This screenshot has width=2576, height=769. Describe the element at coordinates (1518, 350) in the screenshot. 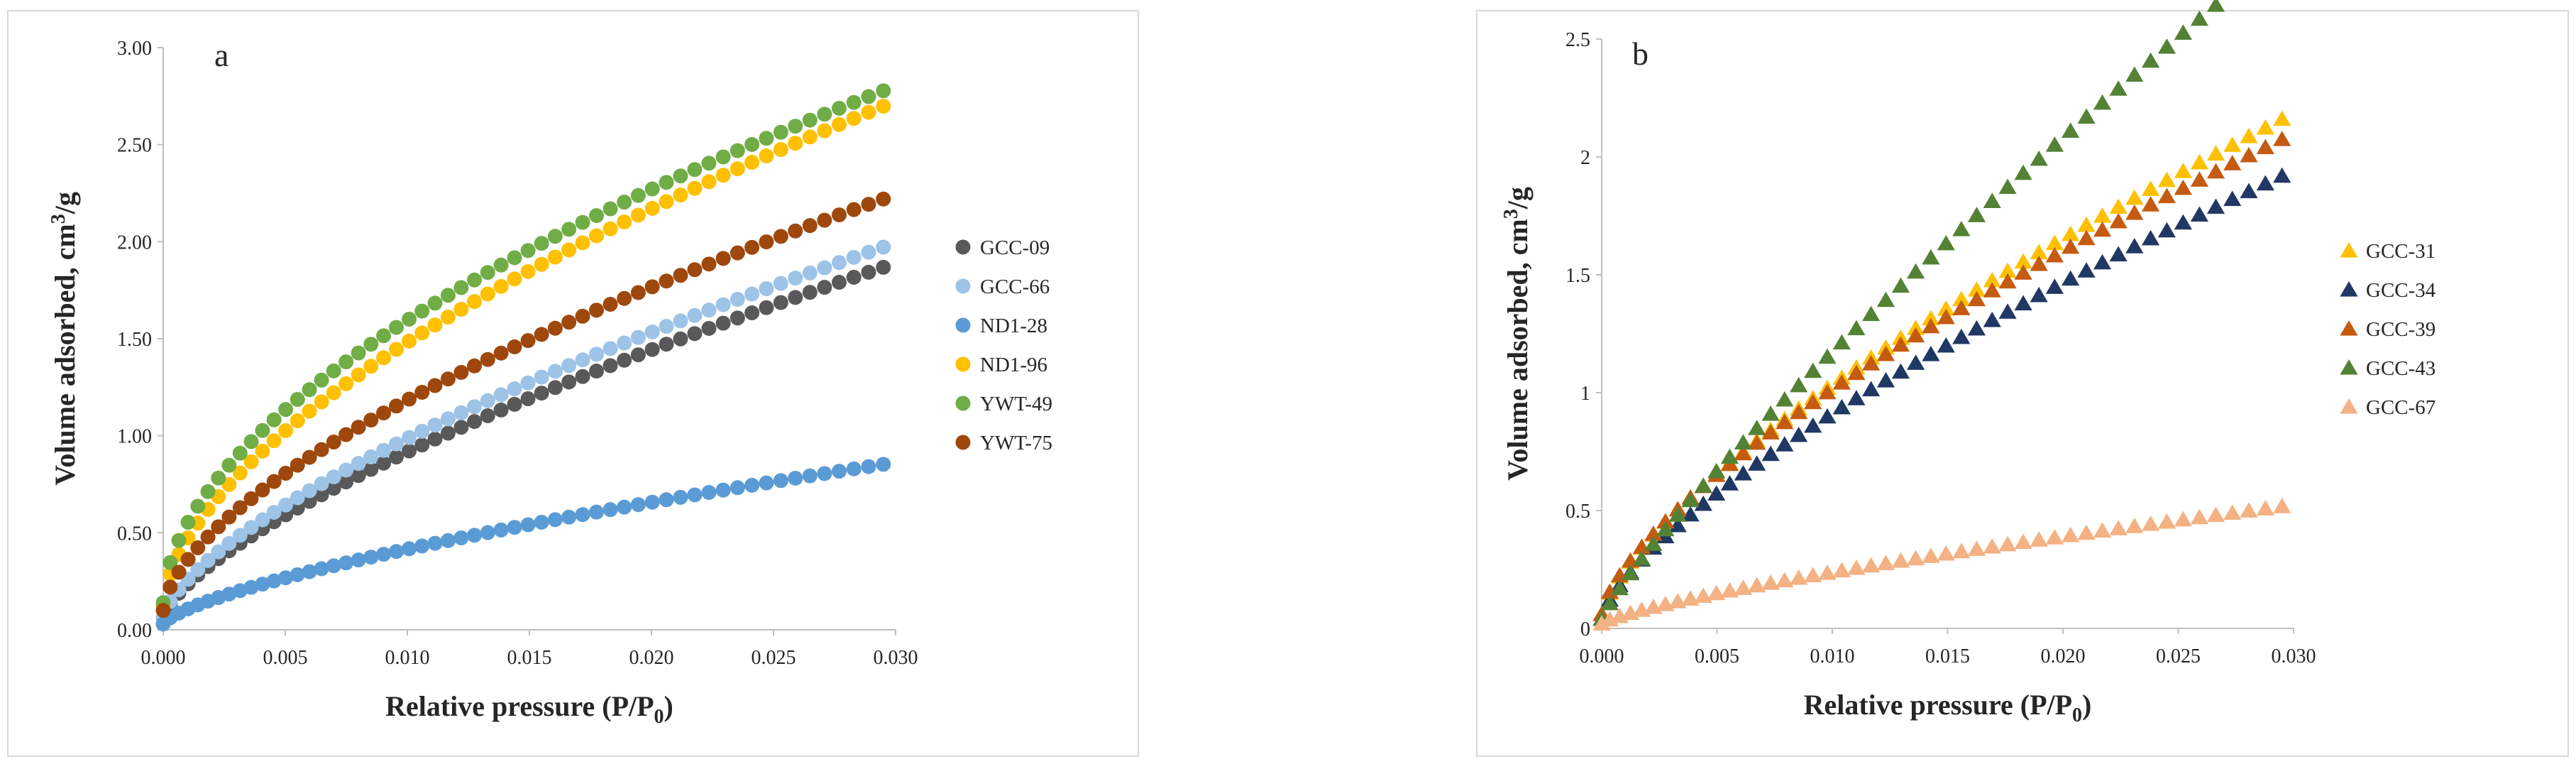

I see `y-axis-title-main: Volume adsorbed, cm` at that location.